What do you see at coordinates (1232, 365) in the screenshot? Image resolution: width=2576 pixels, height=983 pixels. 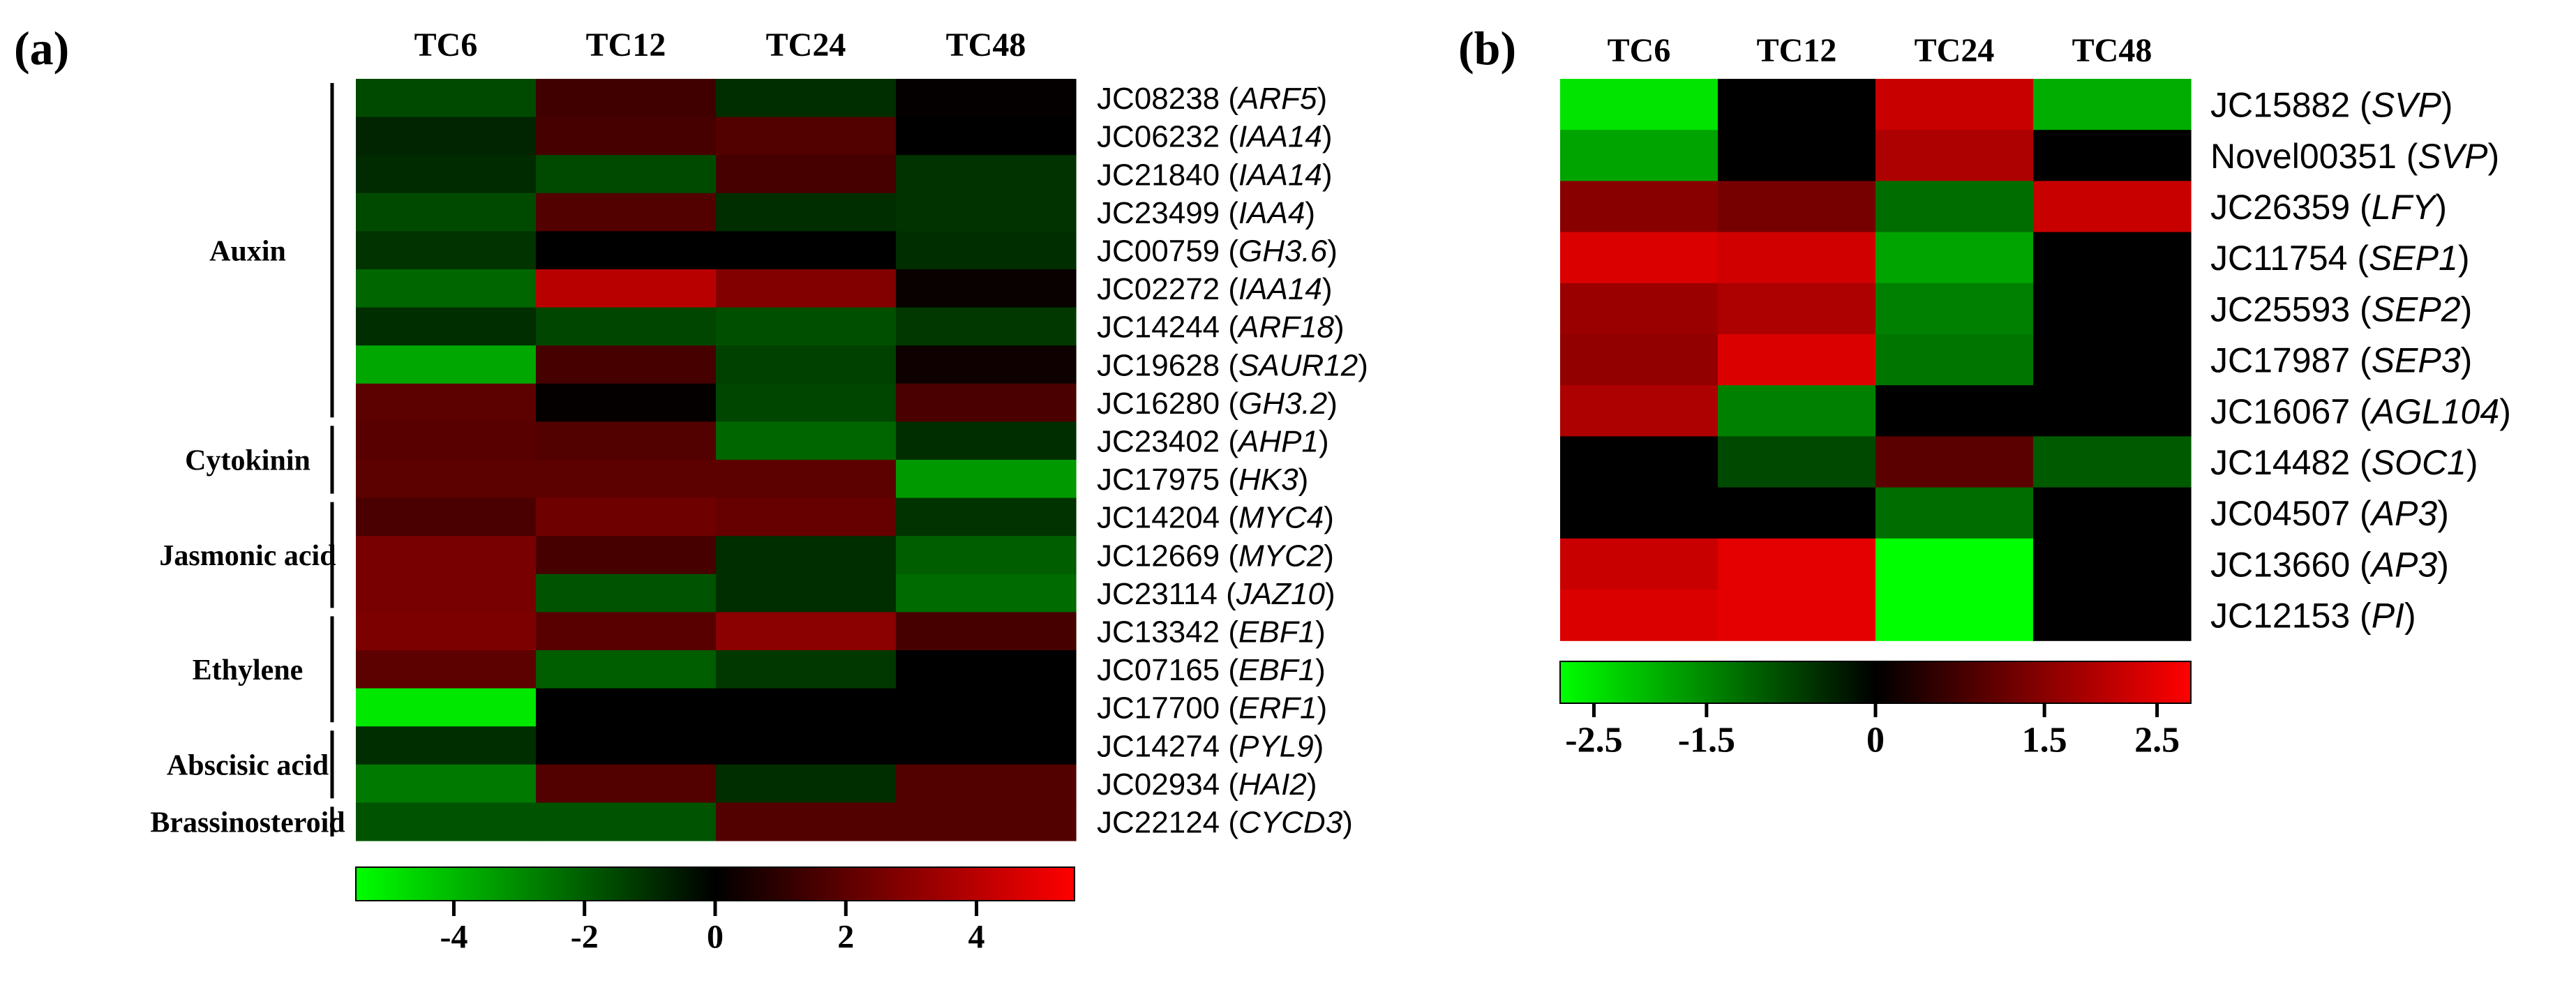 I see `row-label: JC19628 (SAUR12)` at bounding box center [1232, 365].